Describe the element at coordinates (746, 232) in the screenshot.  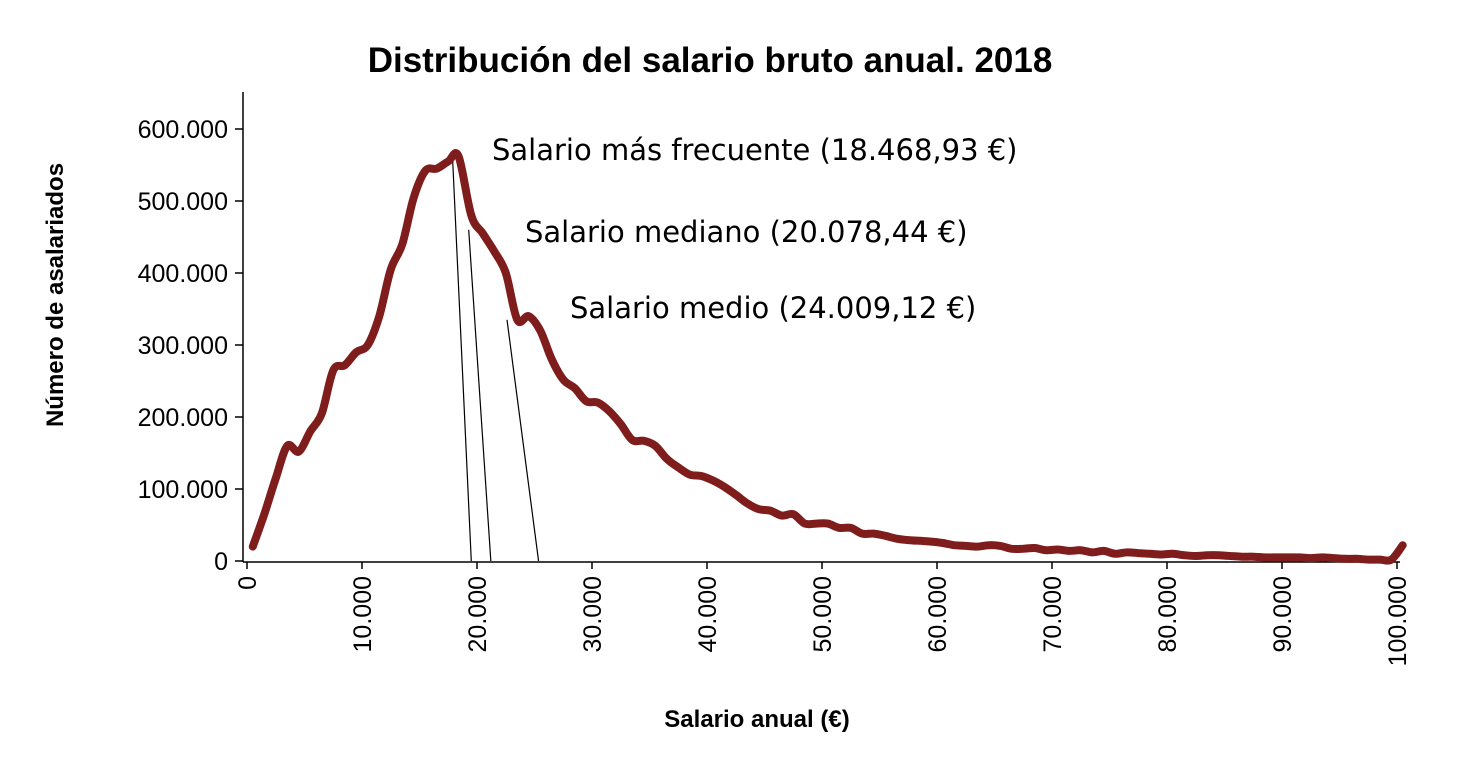
I see `annotation-median-salary: Salario mediano (20.078,44 €)` at that location.